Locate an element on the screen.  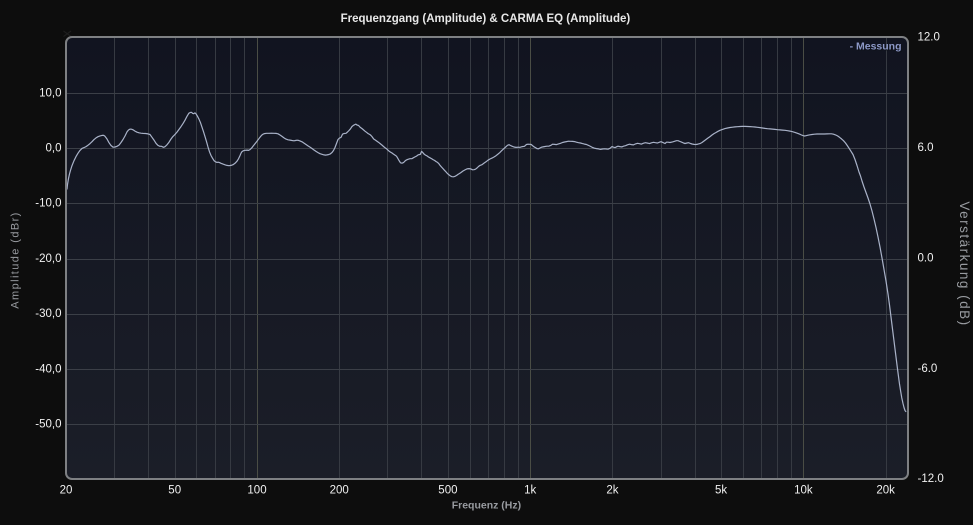
svg-text: 20 is located at coordinates (66, 490).